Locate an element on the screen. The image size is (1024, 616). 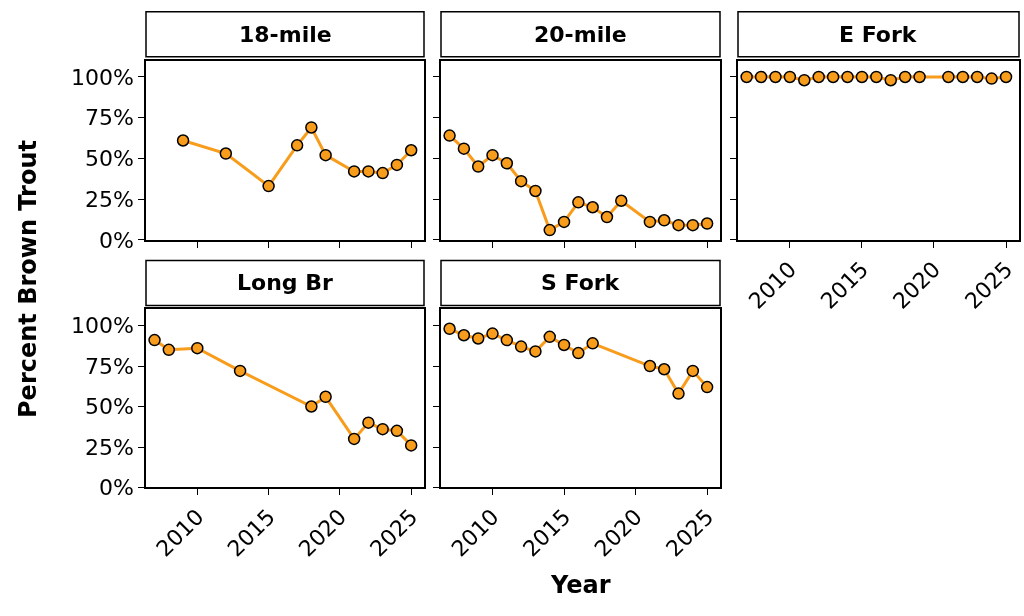
y-axis-title: Percent Brown Trout is located at coordinates (28, 279).